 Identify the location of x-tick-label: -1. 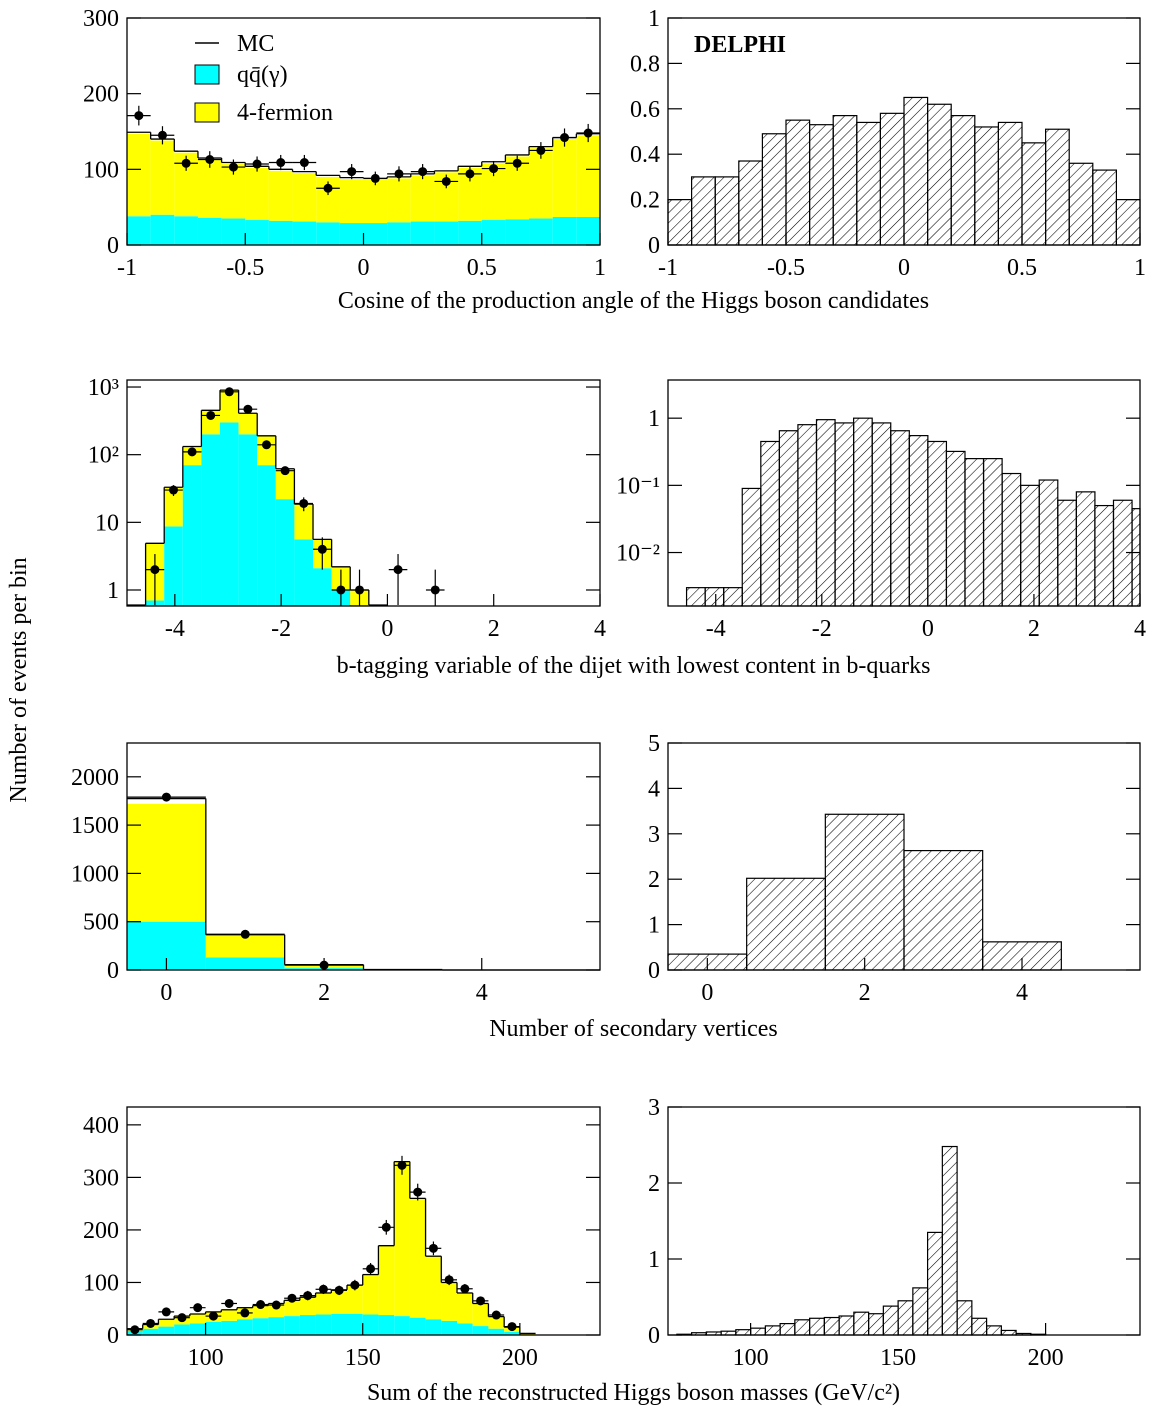
(127, 268).